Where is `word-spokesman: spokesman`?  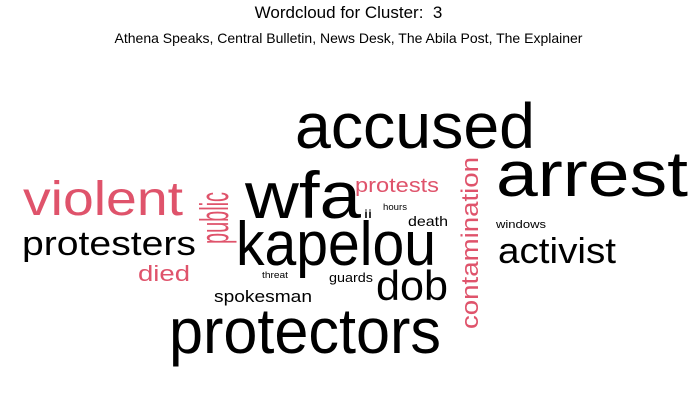 word-spokesman: spokesman is located at coordinates (263, 296).